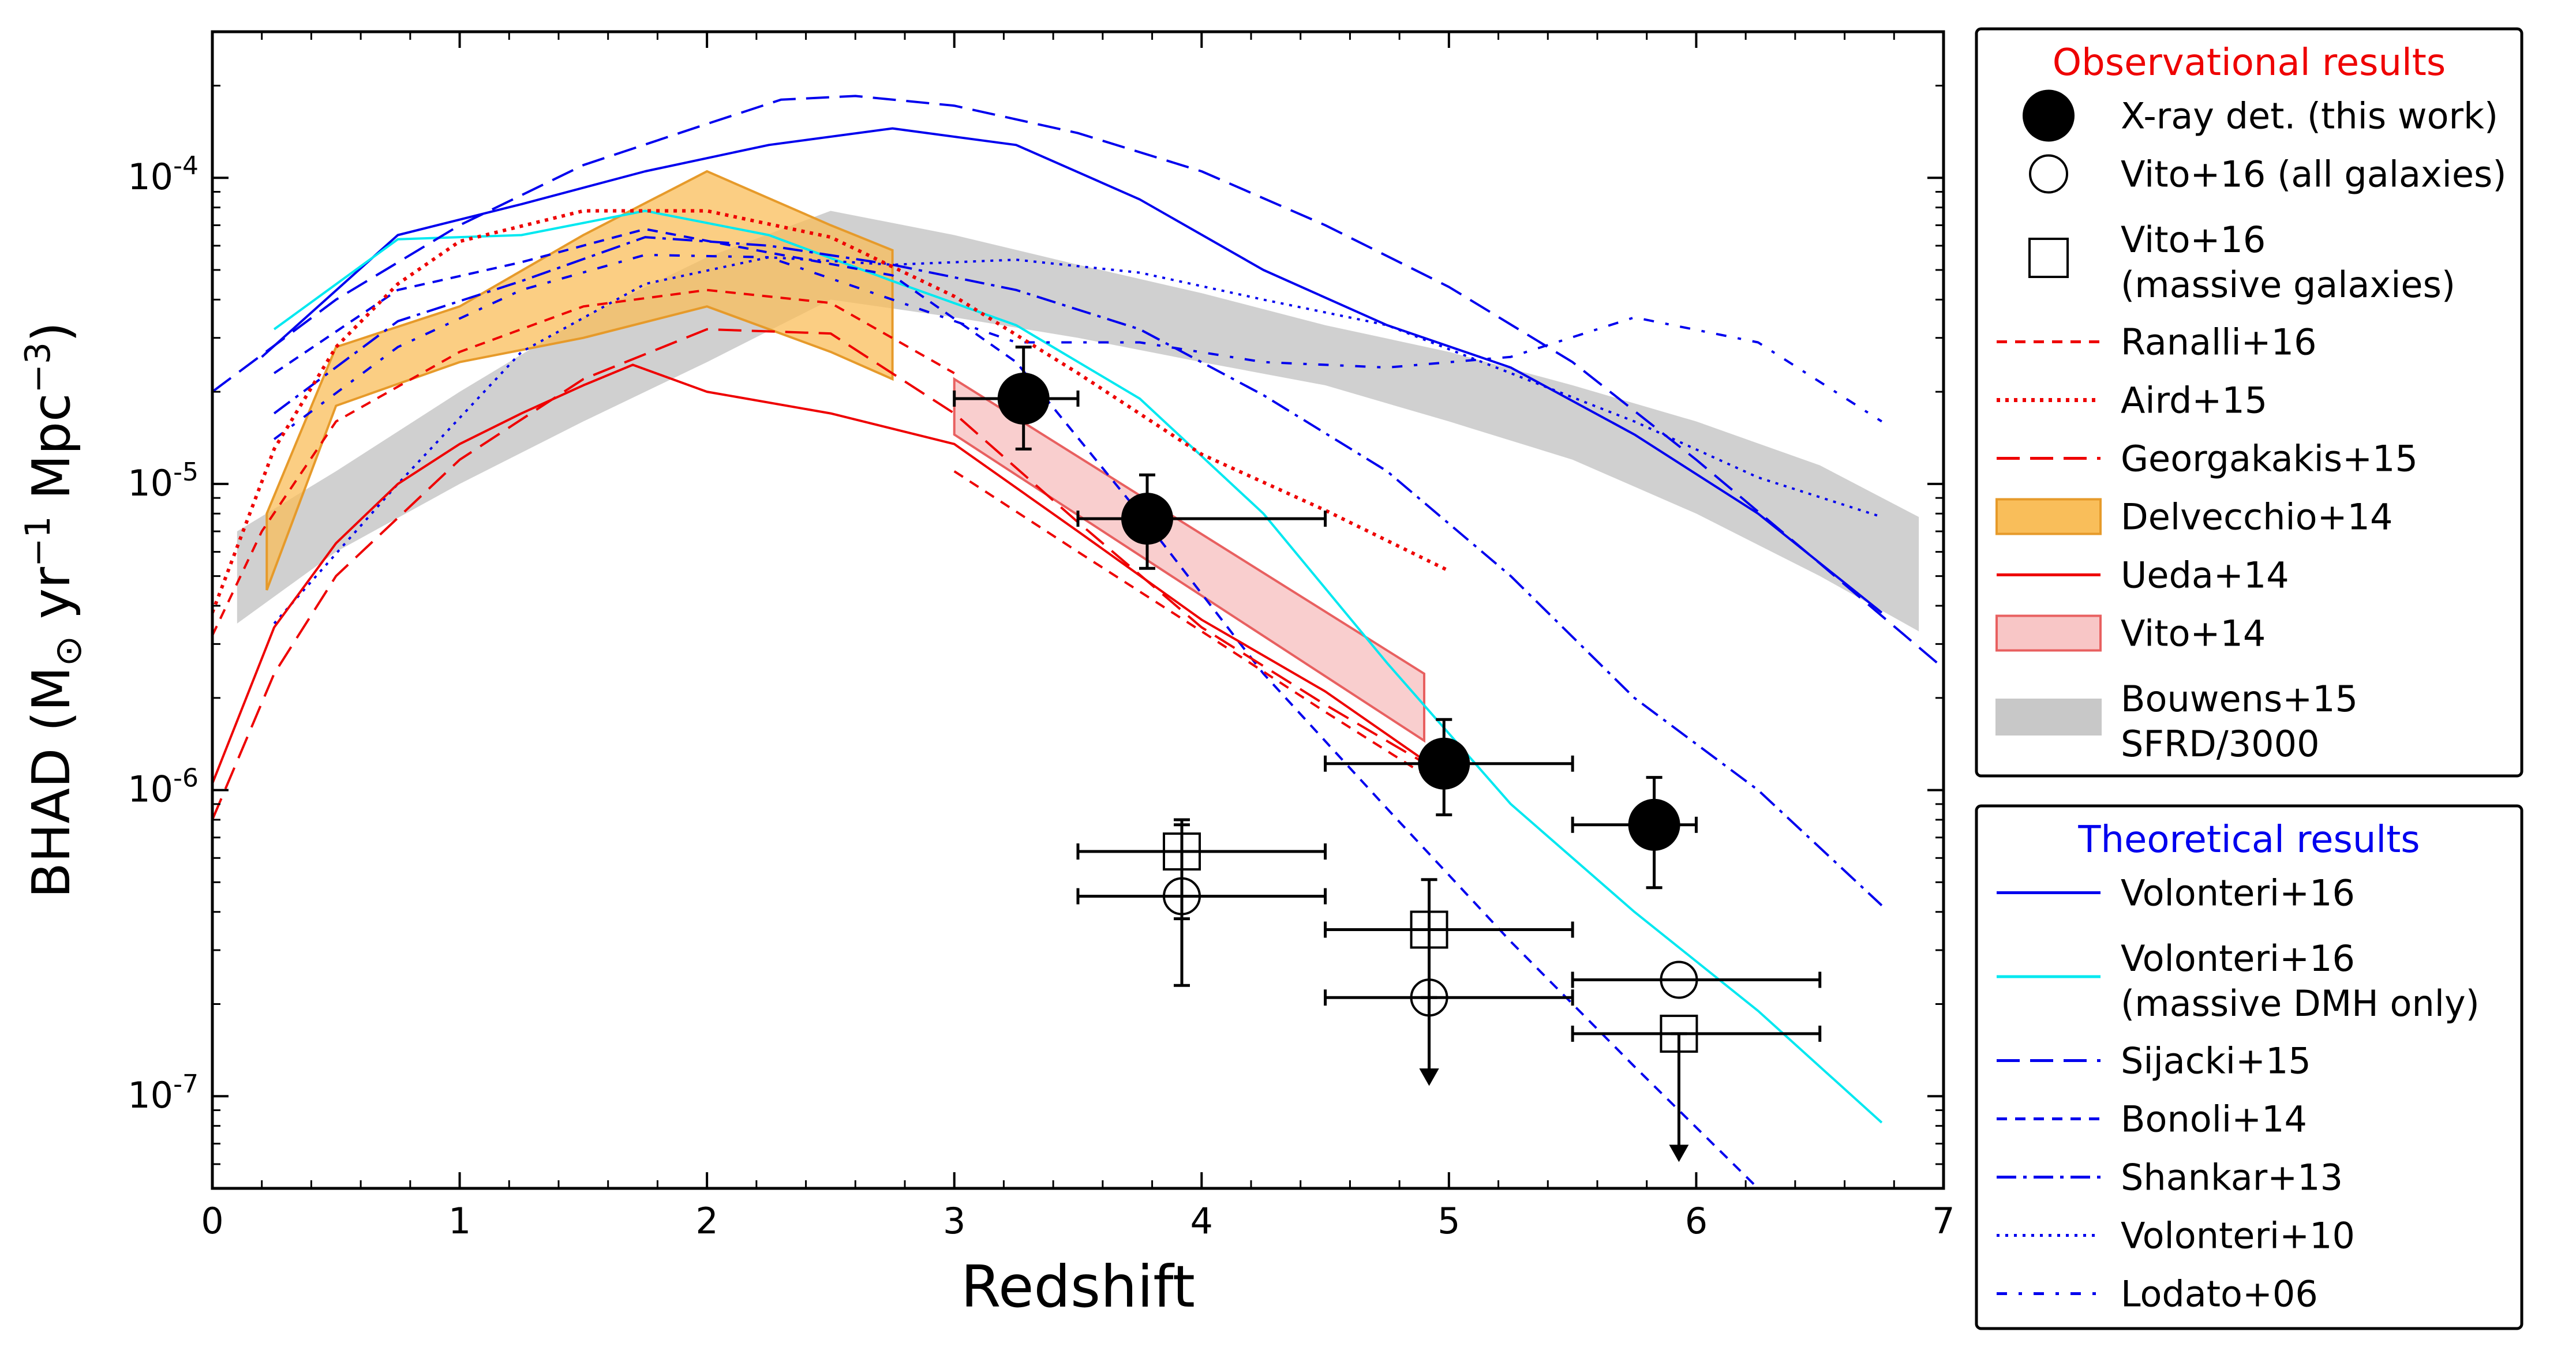 Image resolution: width=2576 pixels, height=1347 pixels. I want to click on legend-label: Delvecchio+14, so click(2256, 517).